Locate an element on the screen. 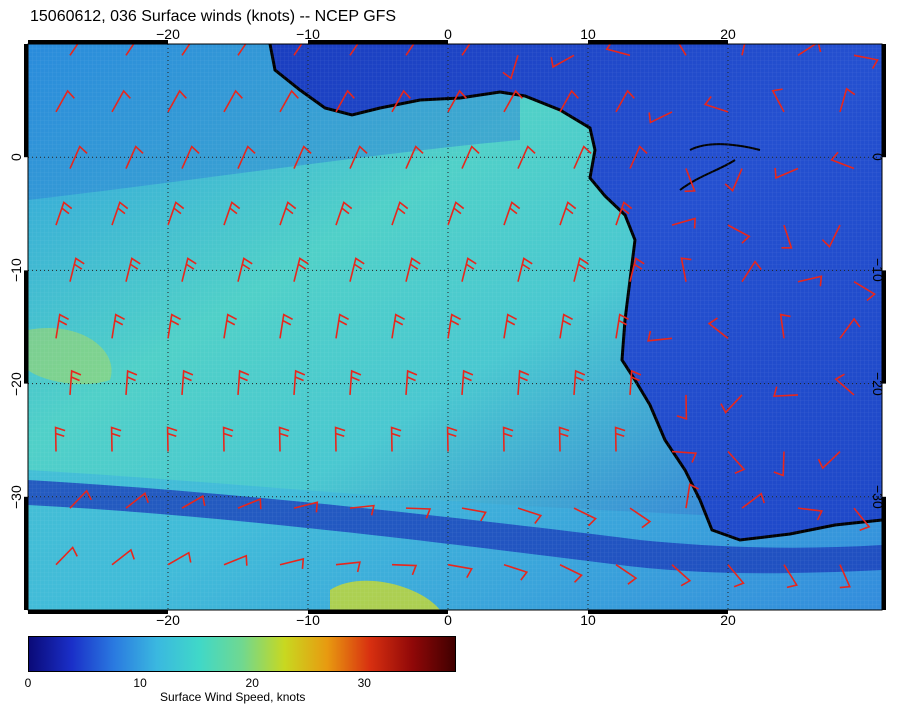 This screenshot has width=906, height=714. lat-tick-label-left: −10 is located at coordinates (16, 270).